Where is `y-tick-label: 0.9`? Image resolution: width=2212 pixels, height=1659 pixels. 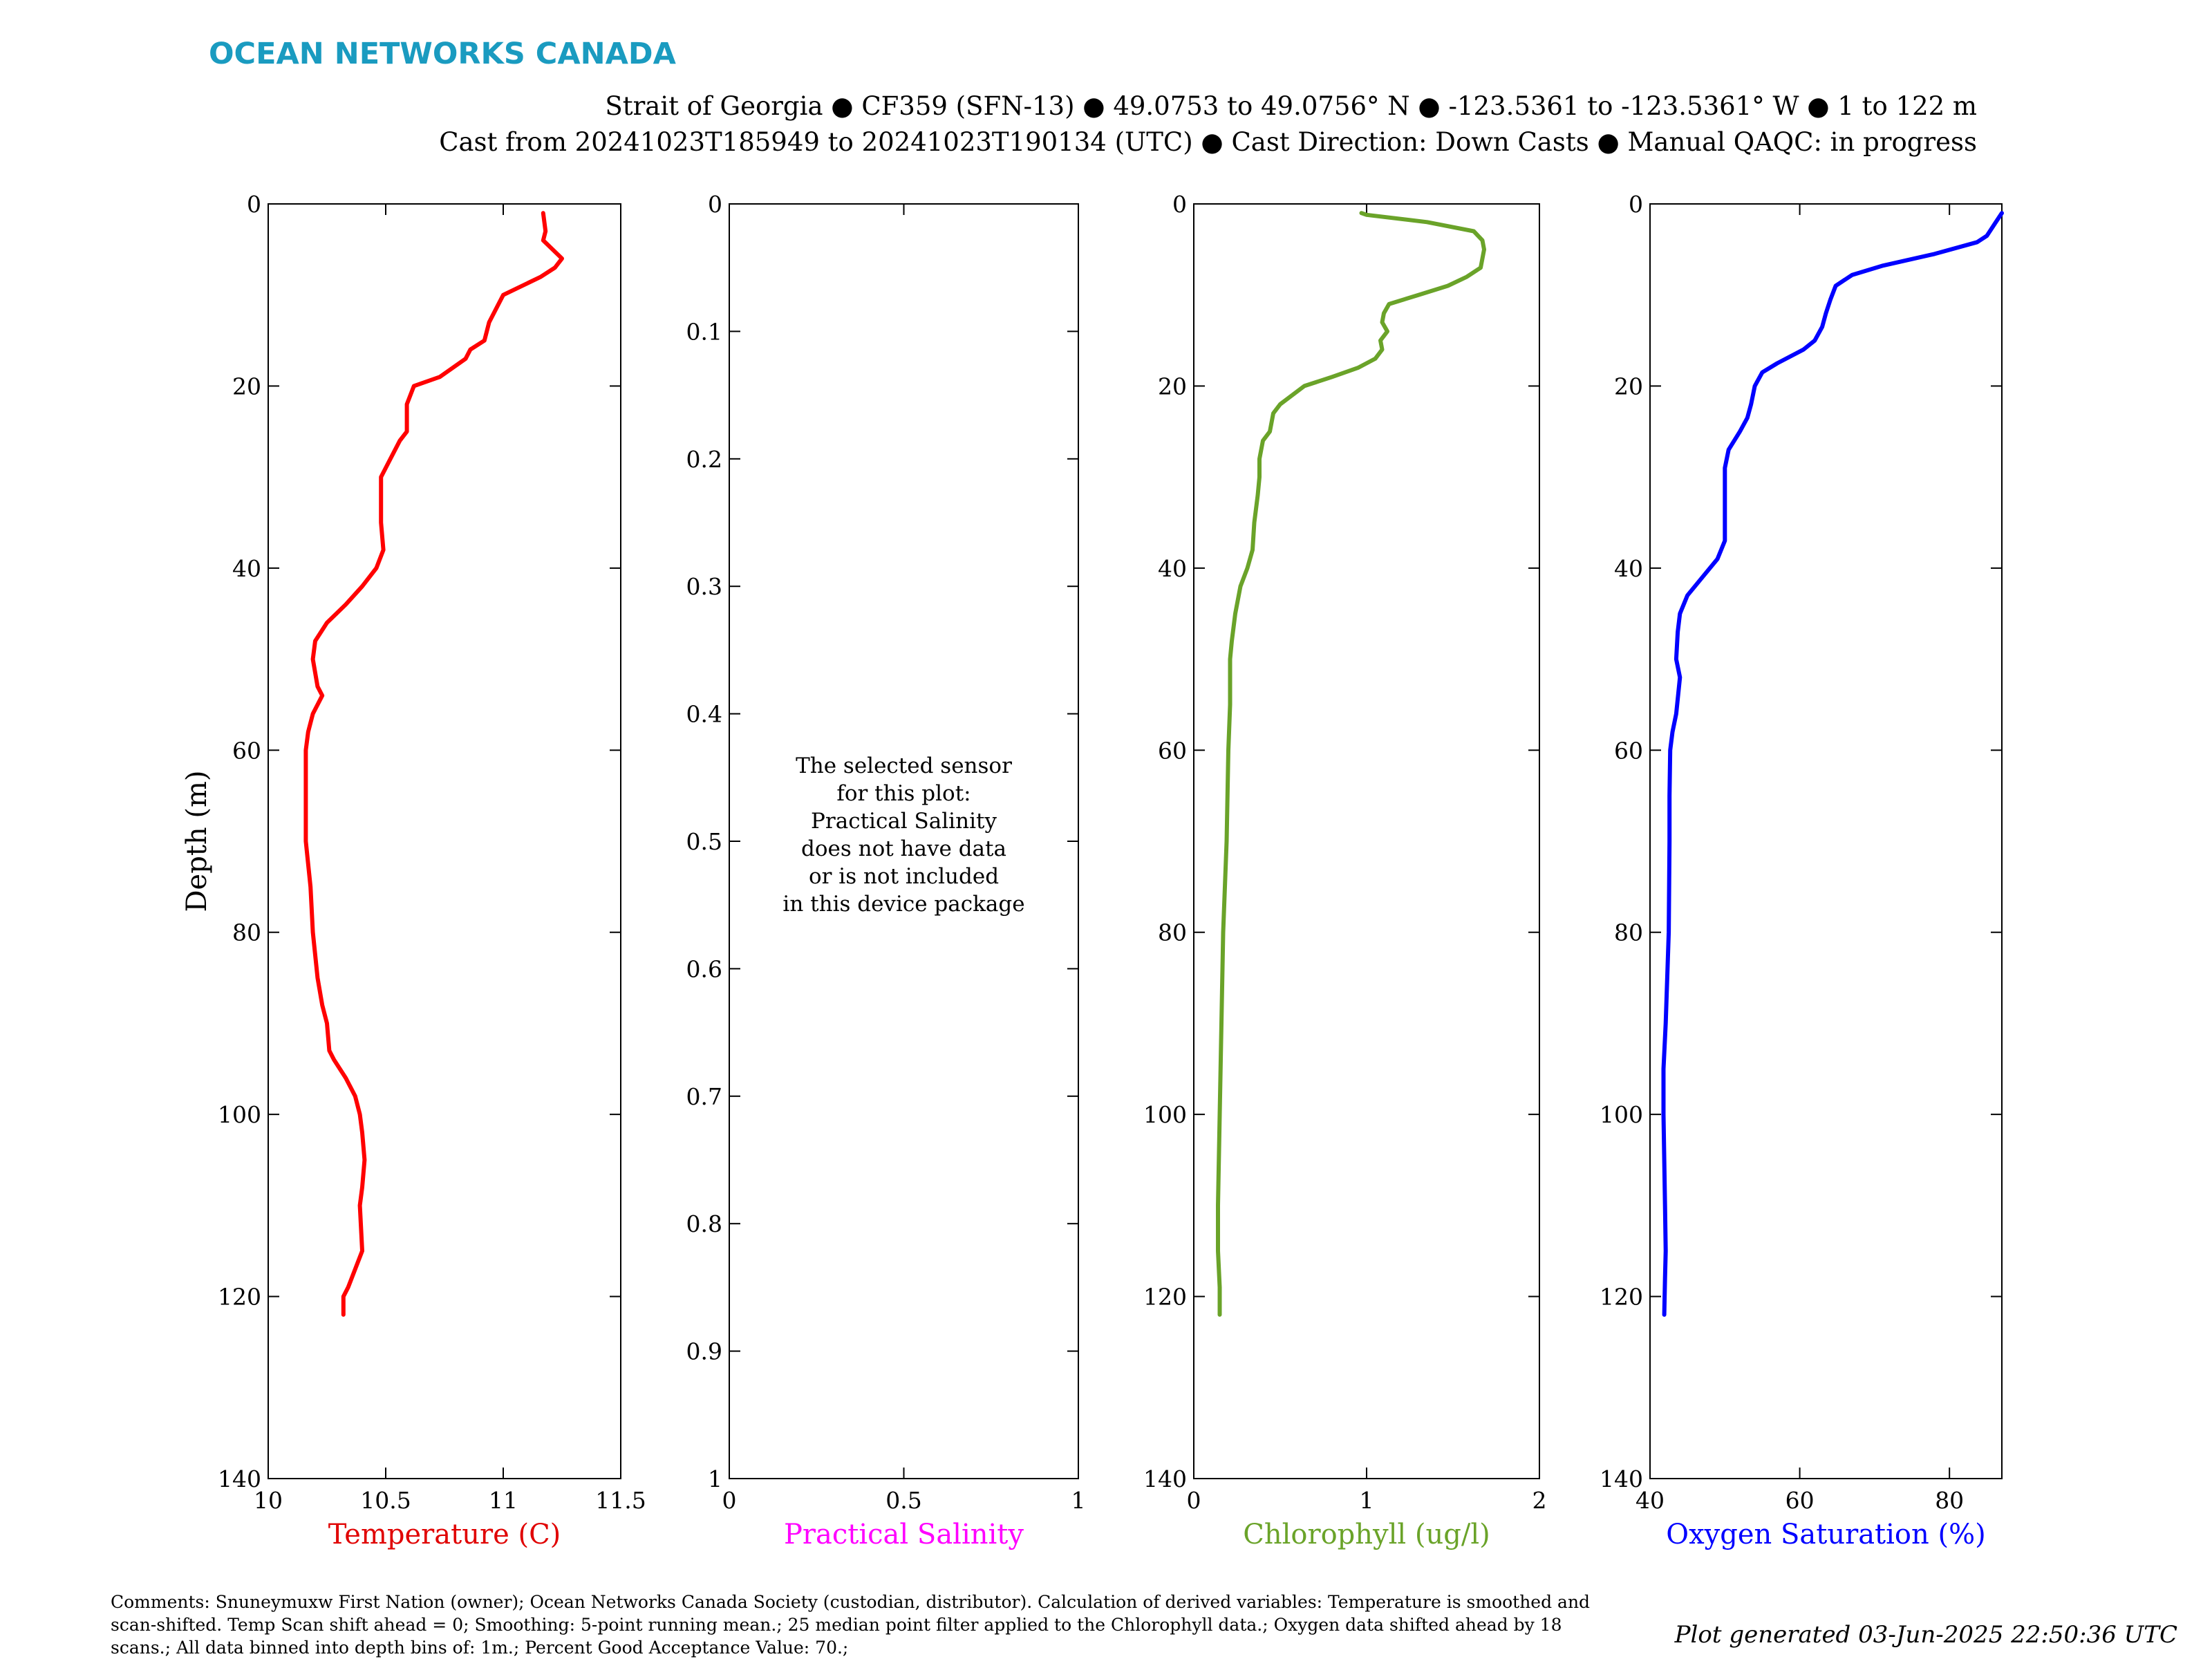
y-tick-label: 0.9 is located at coordinates (704, 1351).